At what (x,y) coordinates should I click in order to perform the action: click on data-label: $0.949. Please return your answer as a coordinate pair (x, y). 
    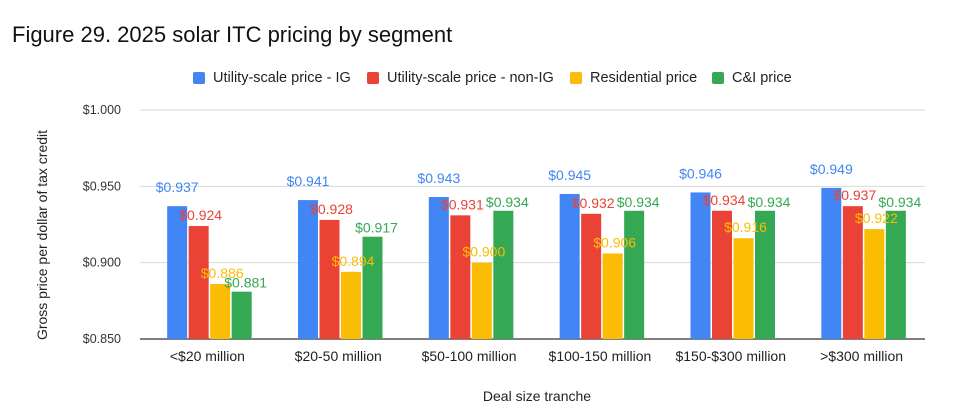
    Looking at the image, I should click on (831, 169).